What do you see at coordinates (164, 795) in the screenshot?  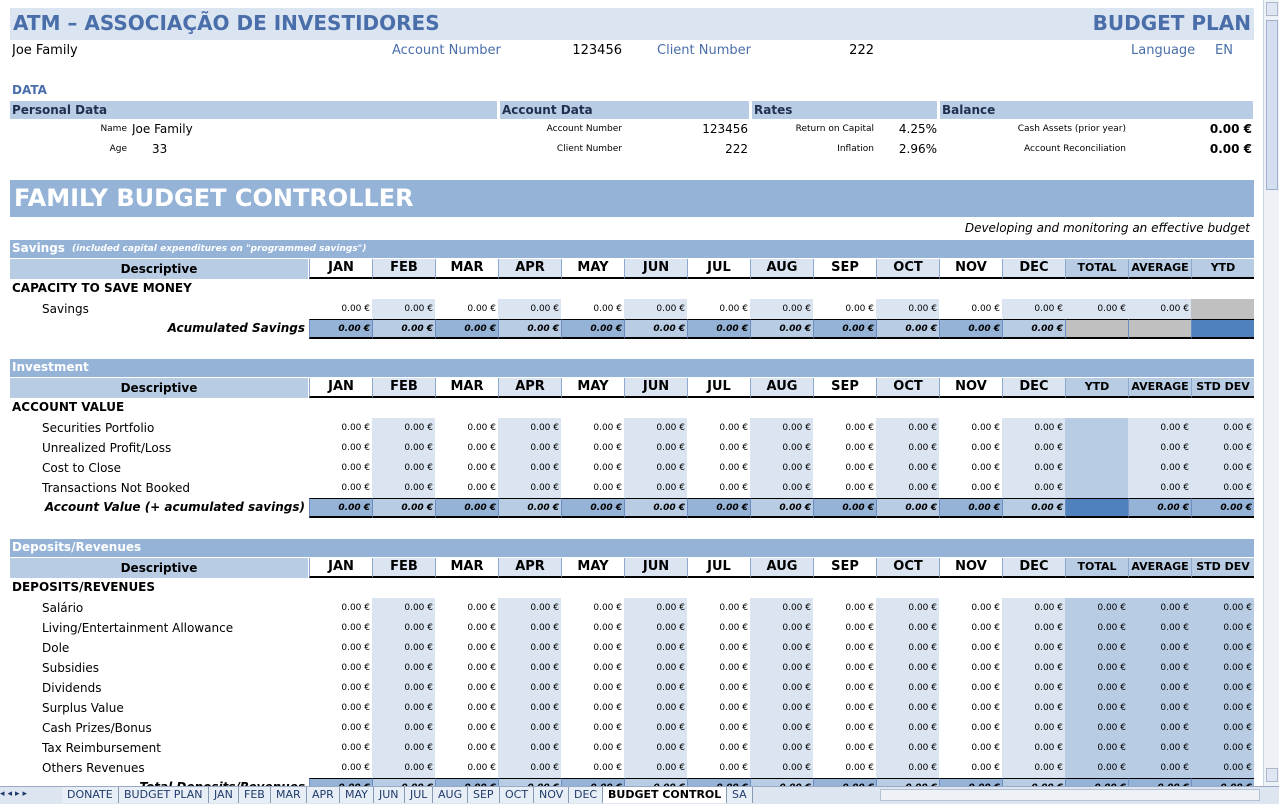 I see `sheet-tab: BUDGET PLAN` at bounding box center [164, 795].